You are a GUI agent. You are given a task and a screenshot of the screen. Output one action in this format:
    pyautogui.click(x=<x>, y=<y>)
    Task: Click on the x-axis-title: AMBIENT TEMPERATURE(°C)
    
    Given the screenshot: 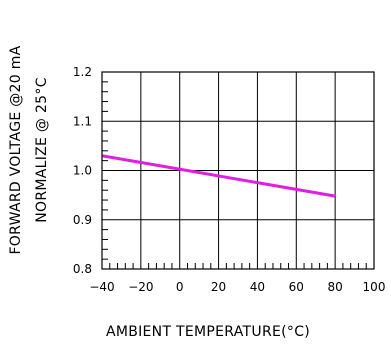 What is the action you would take?
    pyautogui.click(x=208, y=332)
    